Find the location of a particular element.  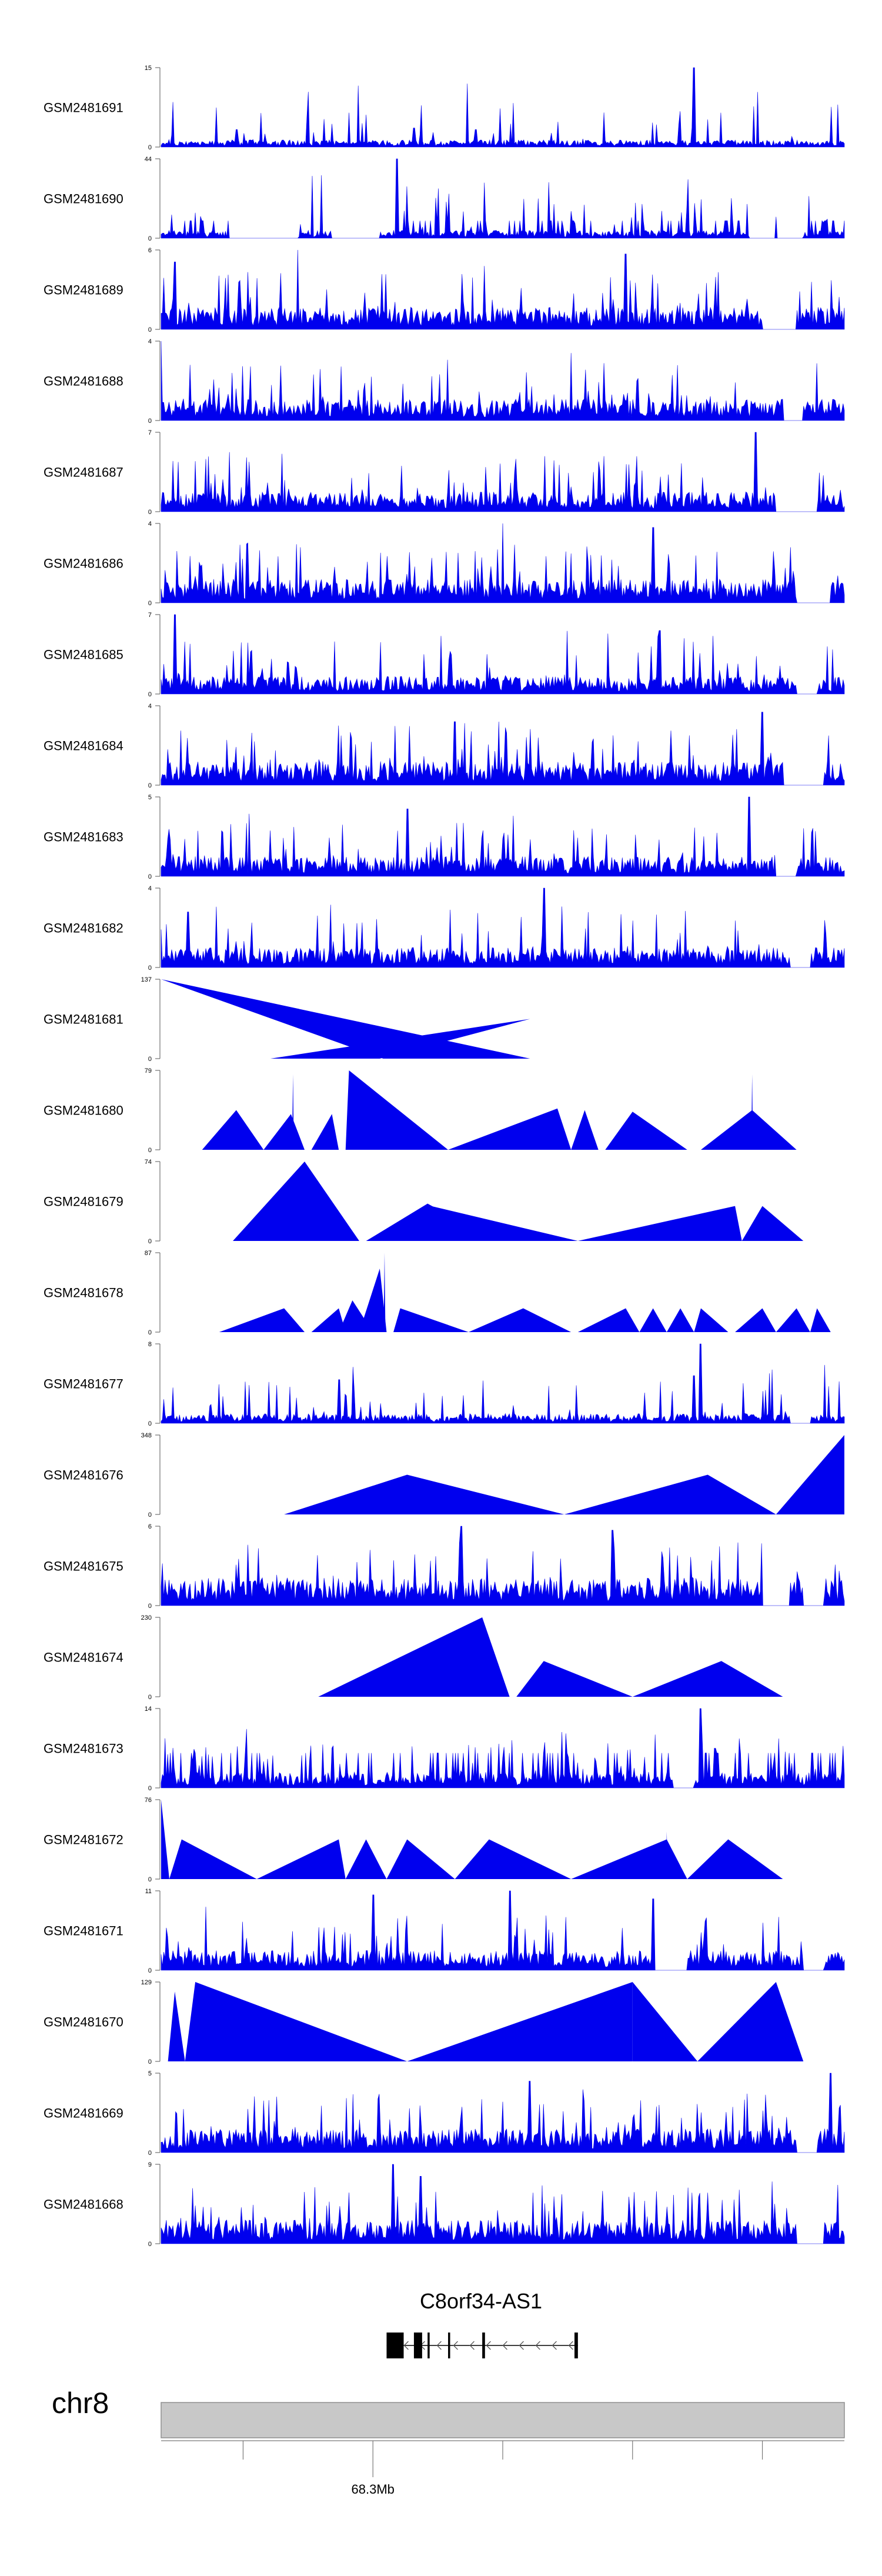

track-label: GSM2481685 is located at coordinates (83, 655).